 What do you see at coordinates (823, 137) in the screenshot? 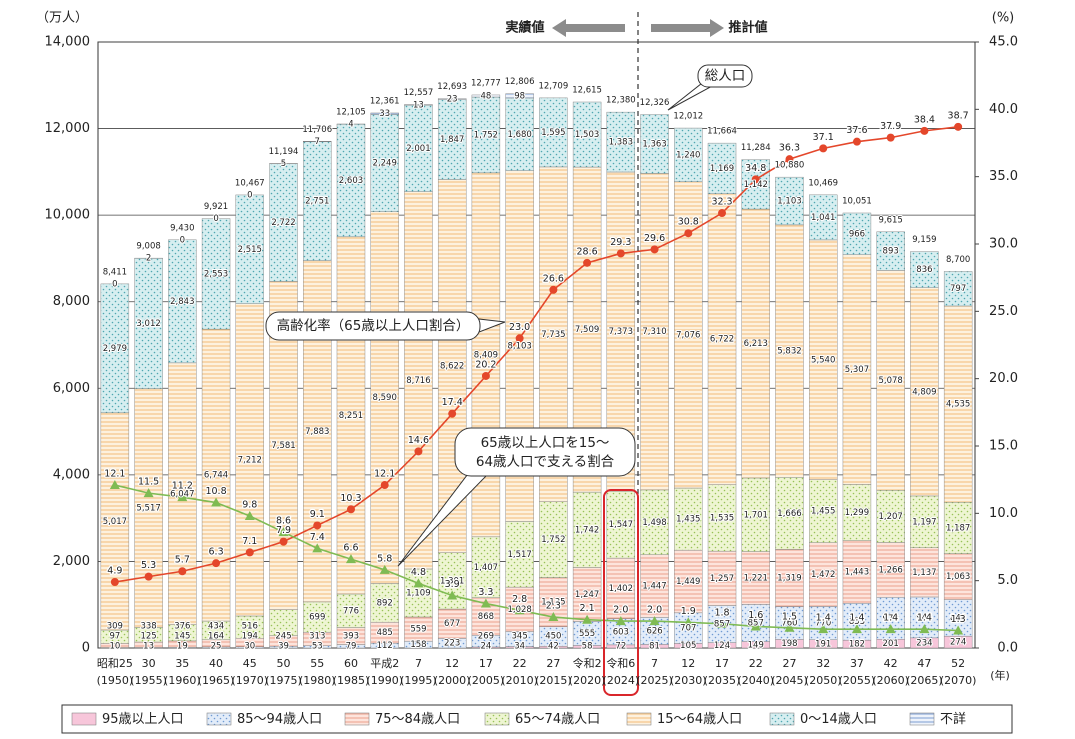
I see `line-label: 37.1` at bounding box center [823, 137].